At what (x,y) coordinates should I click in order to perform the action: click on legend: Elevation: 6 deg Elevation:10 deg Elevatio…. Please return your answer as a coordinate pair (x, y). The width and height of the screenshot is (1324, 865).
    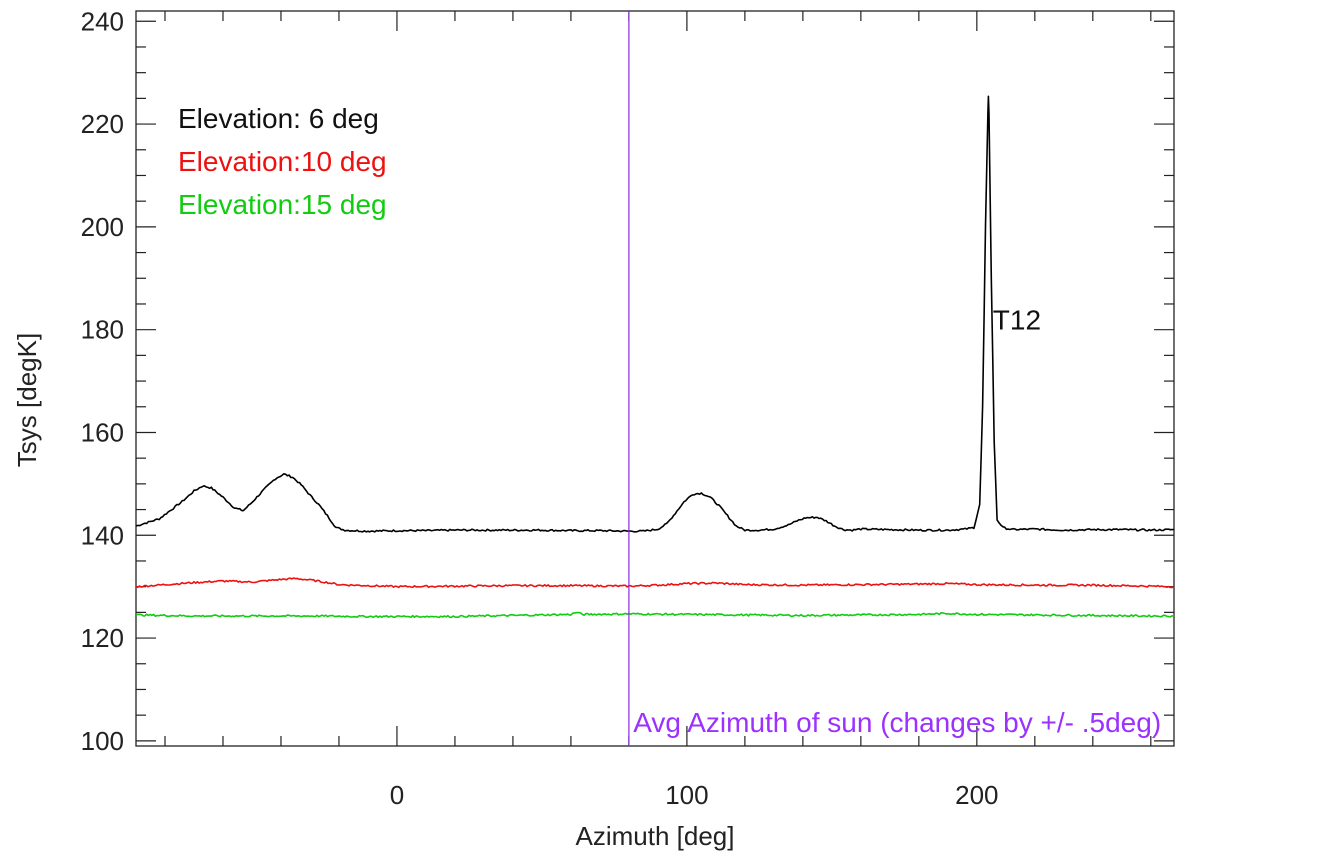
    Looking at the image, I should click on (282, 161).